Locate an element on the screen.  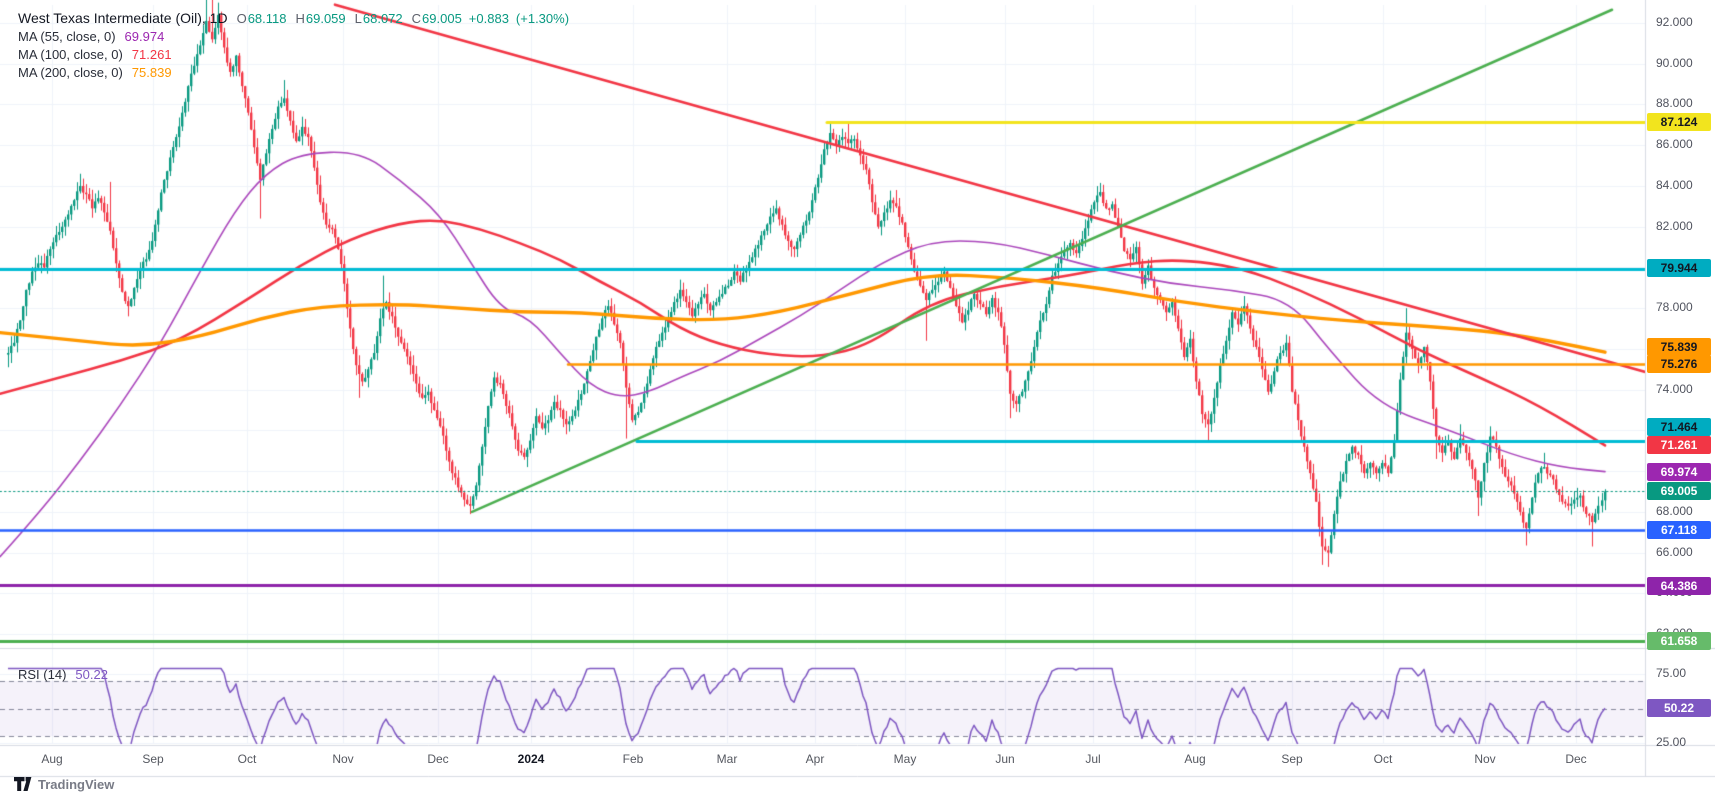
ma-label: MA (55, close, 0) is located at coordinates (67, 36).